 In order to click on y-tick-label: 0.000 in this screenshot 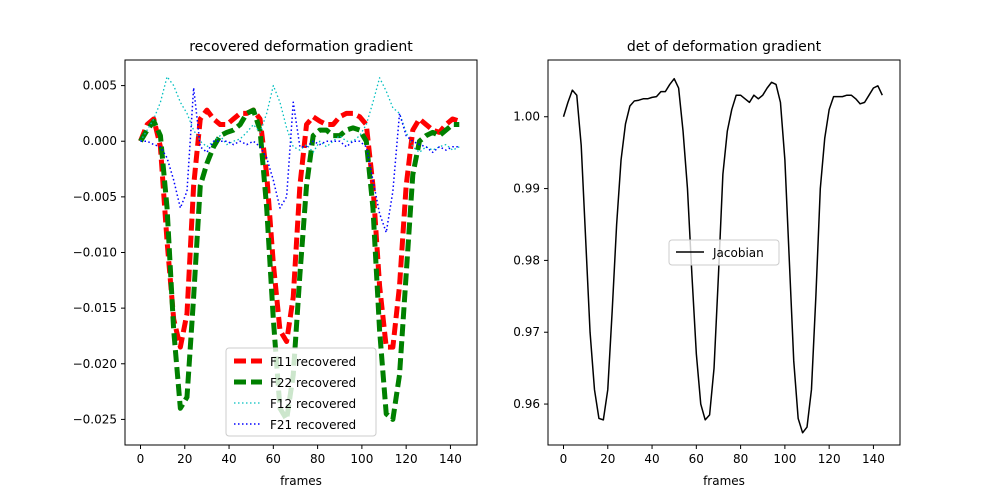, I will do `click(100, 141)`.